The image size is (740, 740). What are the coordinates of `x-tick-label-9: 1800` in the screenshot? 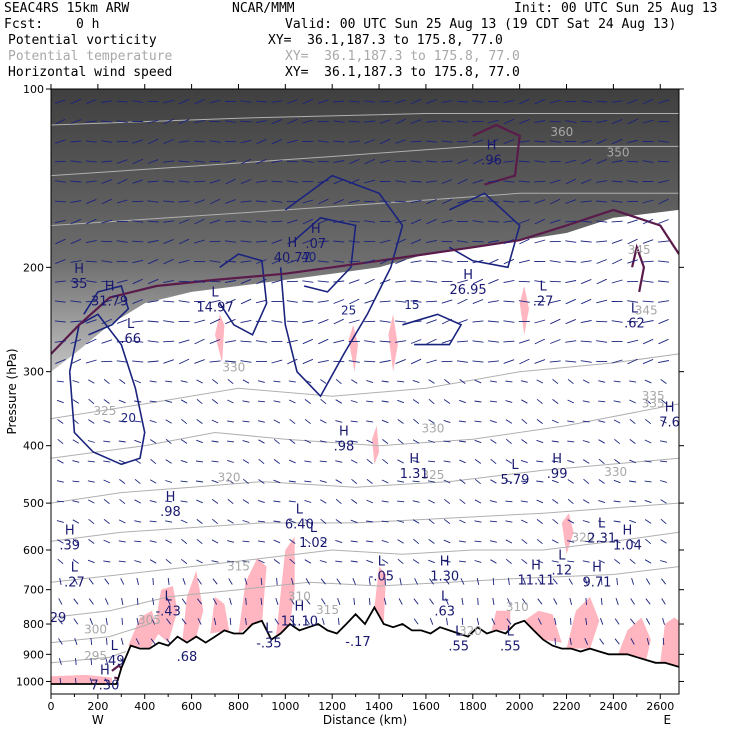 It's located at (473, 706).